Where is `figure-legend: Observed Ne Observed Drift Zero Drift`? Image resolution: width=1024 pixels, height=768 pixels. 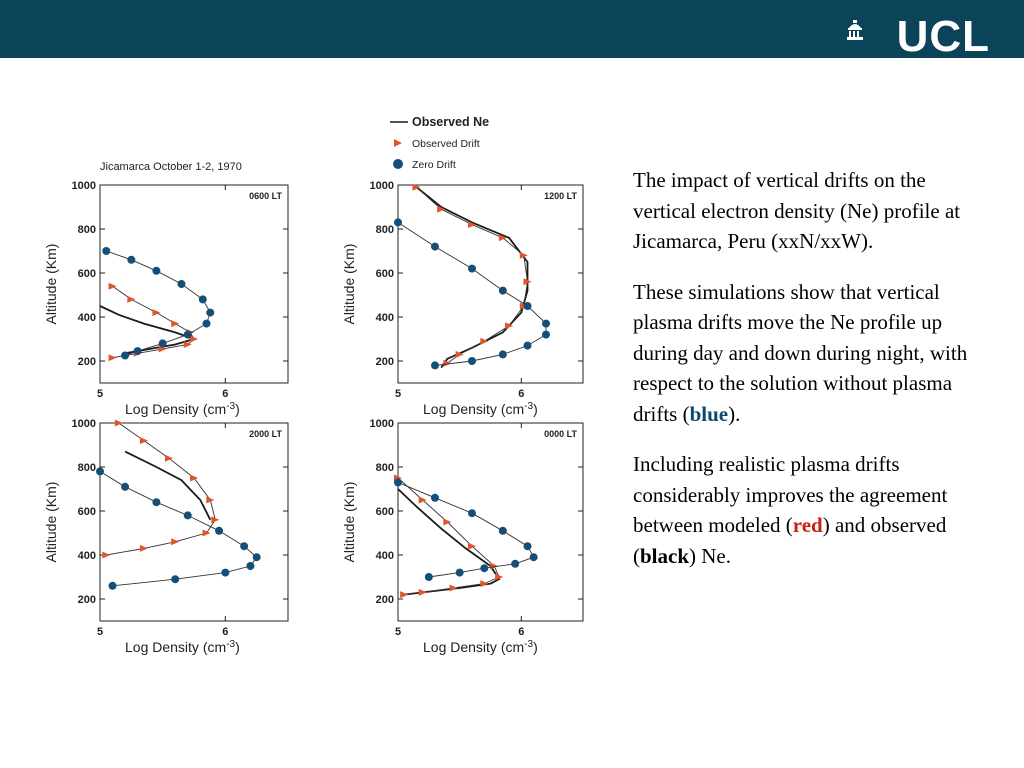
figure-legend: Observed Ne Observed Drift Zero Drift is located at coordinates (439, 143).